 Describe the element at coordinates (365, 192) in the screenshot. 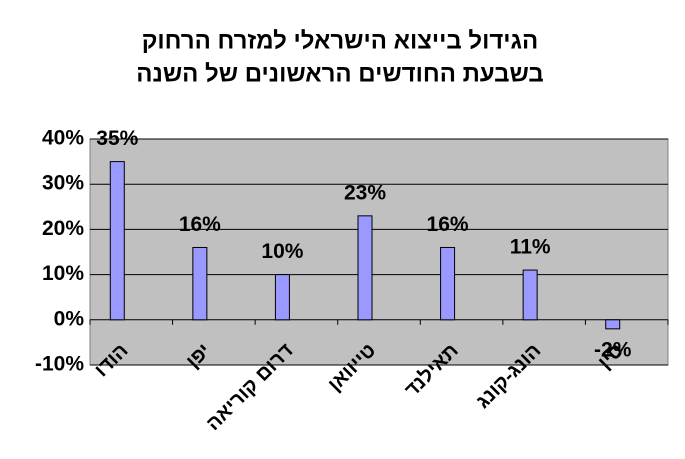

I see `data-label: 23%` at that location.